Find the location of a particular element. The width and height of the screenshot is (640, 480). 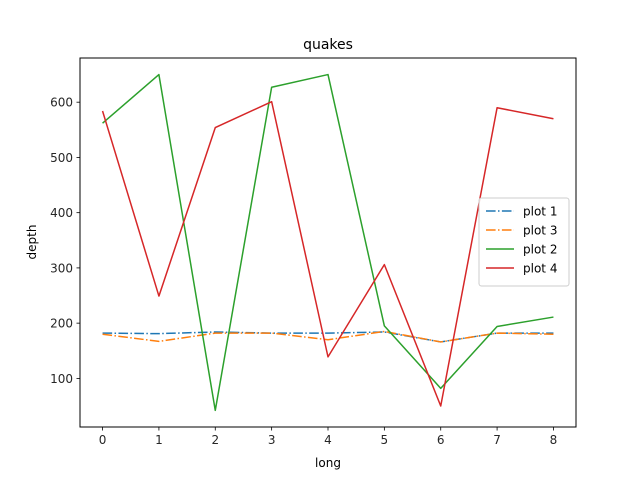

legend-label: plot 3 is located at coordinates (540, 231).